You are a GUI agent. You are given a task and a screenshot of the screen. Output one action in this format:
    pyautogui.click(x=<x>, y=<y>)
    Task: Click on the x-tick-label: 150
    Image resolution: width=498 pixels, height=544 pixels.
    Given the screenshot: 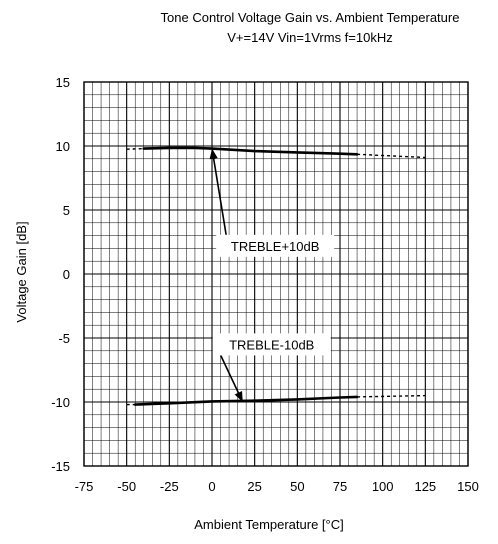 What is the action you would take?
    pyautogui.click(x=468, y=486)
    